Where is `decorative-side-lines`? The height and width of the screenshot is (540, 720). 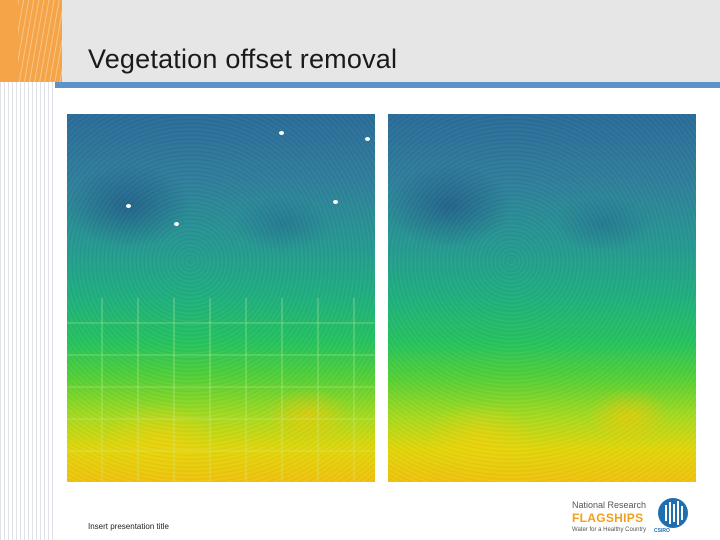 decorative-side-lines is located at coordinates (27, 311).